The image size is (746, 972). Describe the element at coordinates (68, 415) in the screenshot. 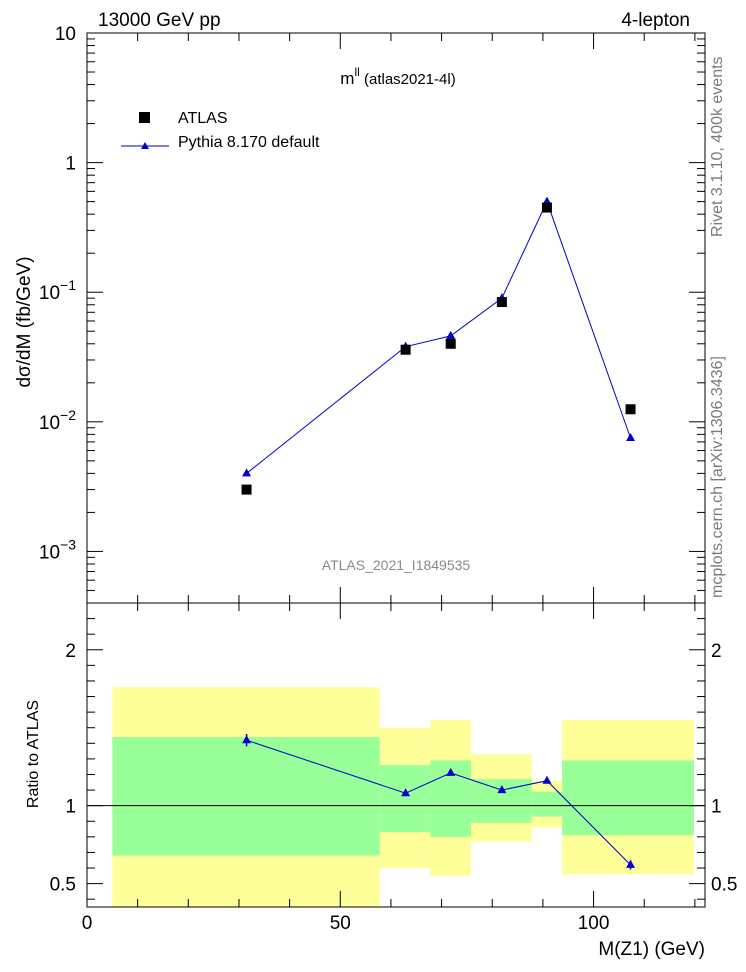

I see `ytick-exponent: −2` at that location.